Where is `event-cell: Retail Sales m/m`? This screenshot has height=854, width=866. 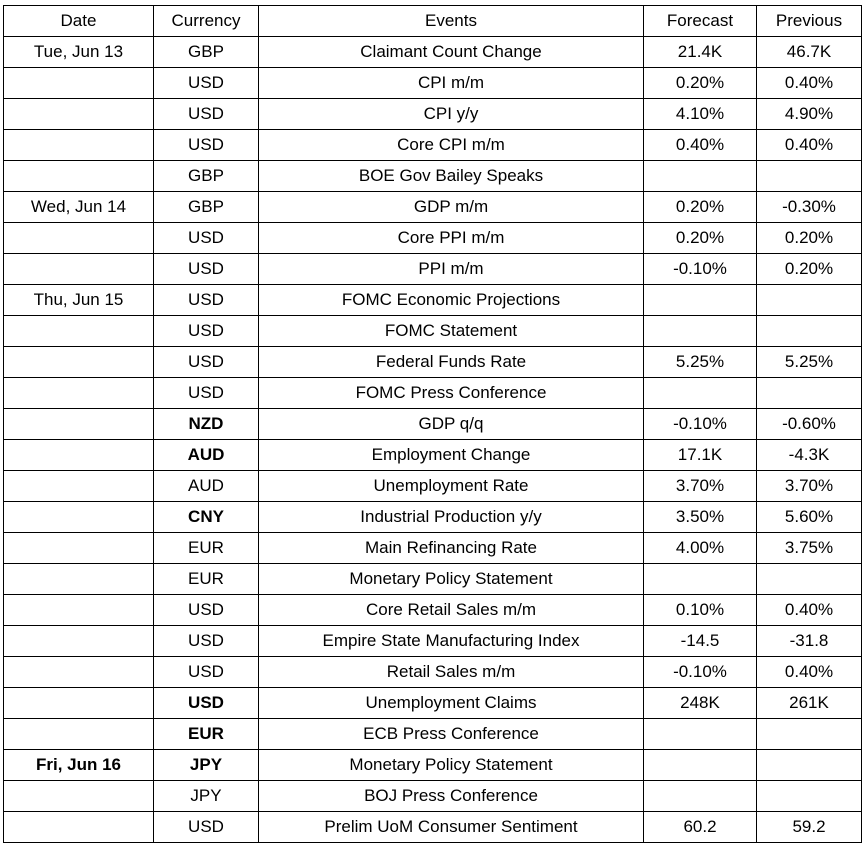 event-cell: Retail Sales m/m is located at coordinates (451, 672).